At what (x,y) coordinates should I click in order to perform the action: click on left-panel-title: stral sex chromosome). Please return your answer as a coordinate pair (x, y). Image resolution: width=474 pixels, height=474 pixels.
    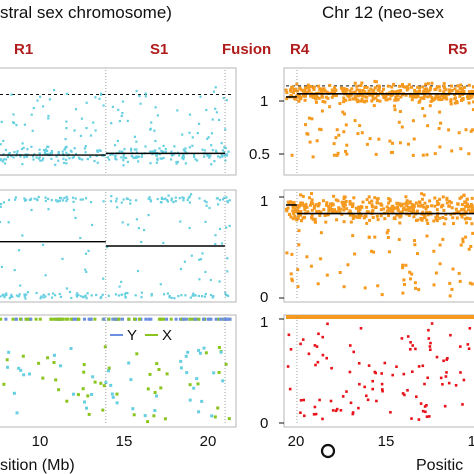
    Looking at the image, I should click on (86, 12).